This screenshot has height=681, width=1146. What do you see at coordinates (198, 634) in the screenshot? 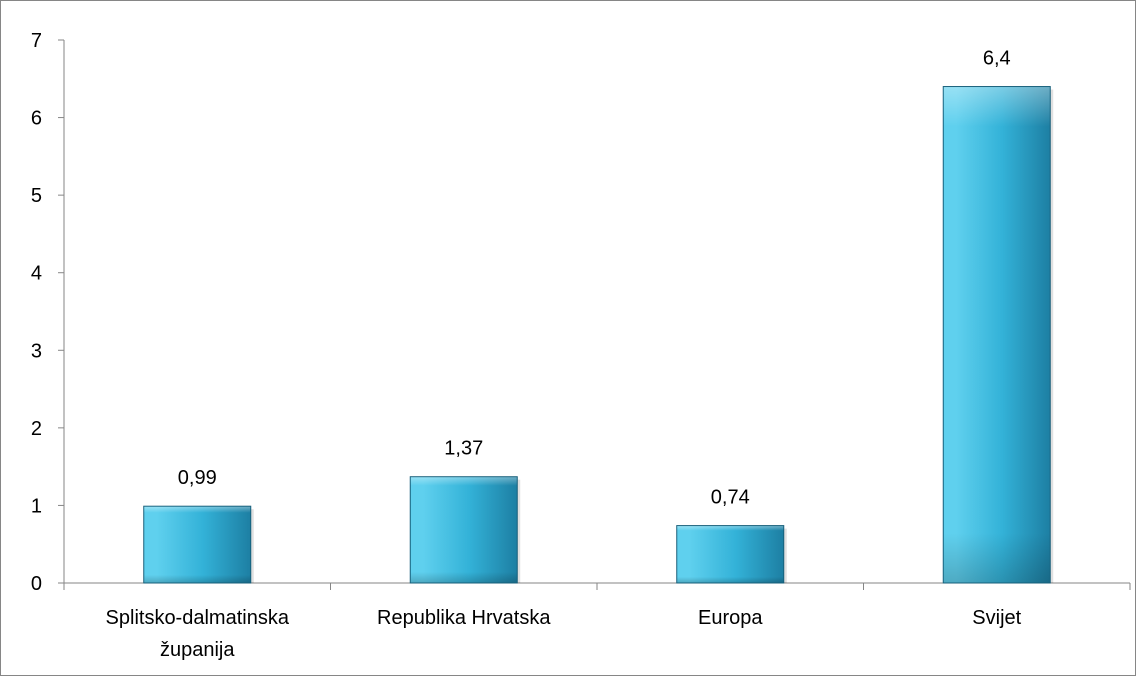
I see `x-tick-label: Splitsko-dalmatinska županija` at bounding box center [198, 634].